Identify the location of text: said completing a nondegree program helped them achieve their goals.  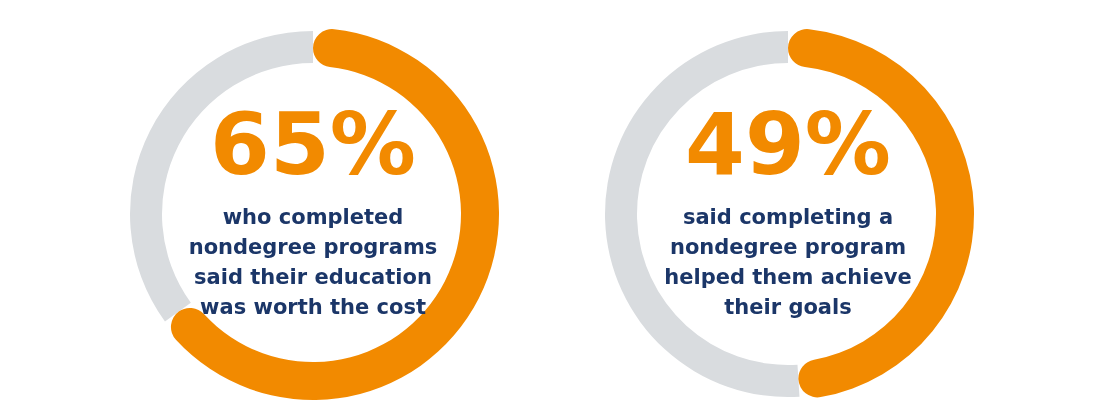
(788, 262).